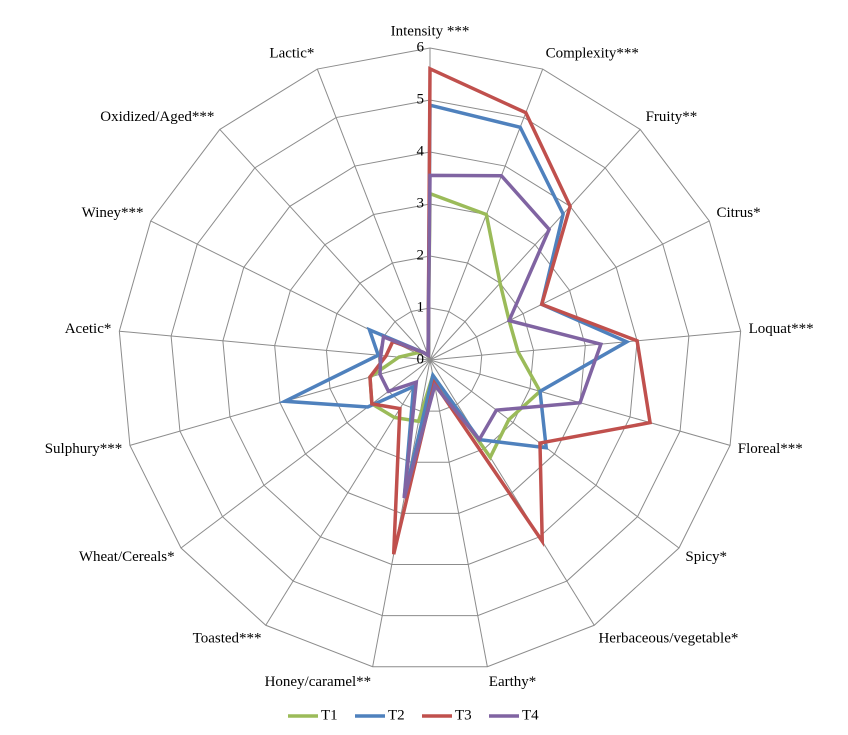 This screenshot has width=848, height=735. Describe the element at coordinates (421, 307) in the screenshot. I see `r-tick-label: 1` at that location.